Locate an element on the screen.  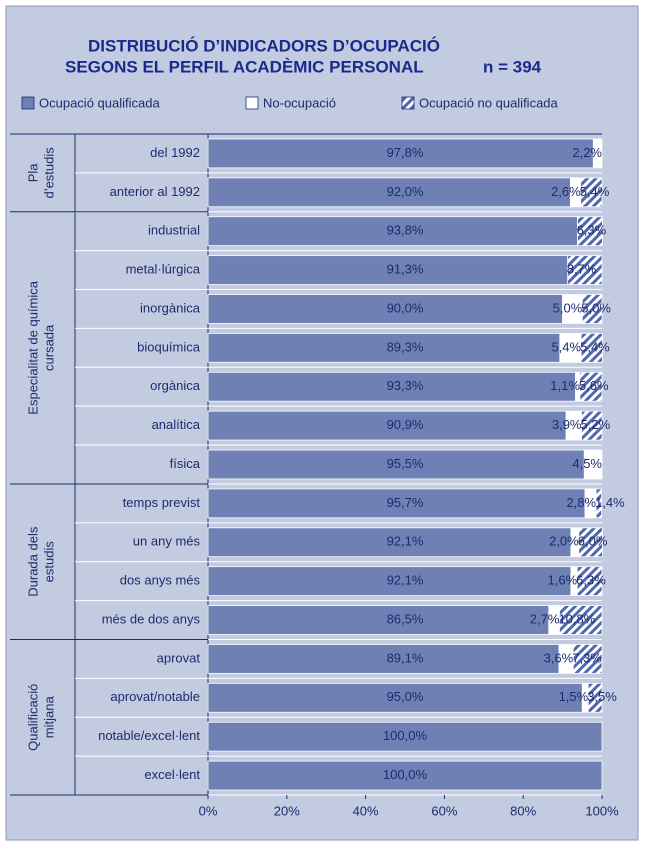
subtitle: n = 394 is located at coordinates (512, 66).